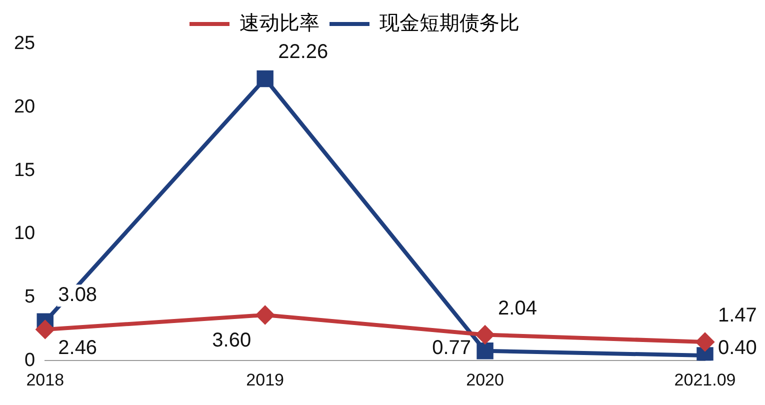  Describe the element at coordinates (705, 380) in the screenshot. I see `x-tick-label: 2021.09` at that location.